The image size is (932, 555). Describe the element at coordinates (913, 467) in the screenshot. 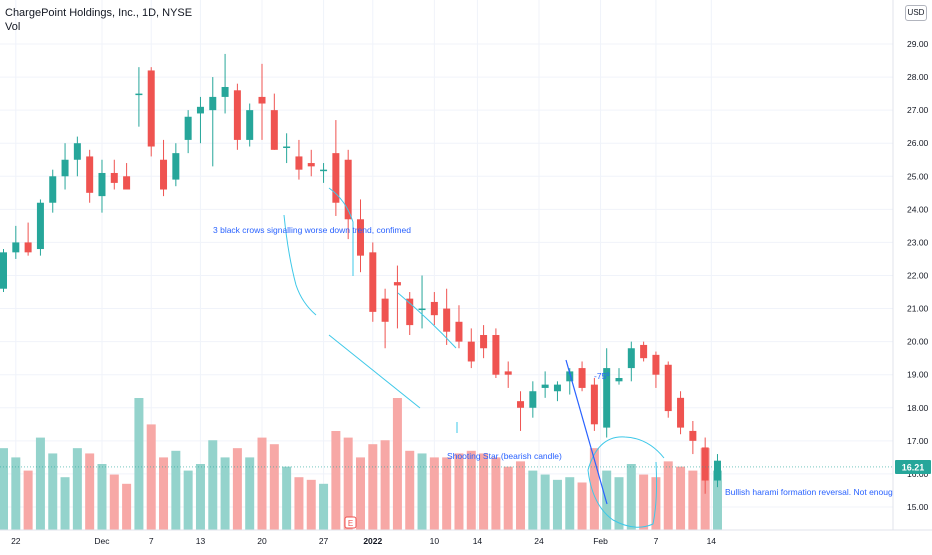

I see `last-price-label: 16.21` at that location.